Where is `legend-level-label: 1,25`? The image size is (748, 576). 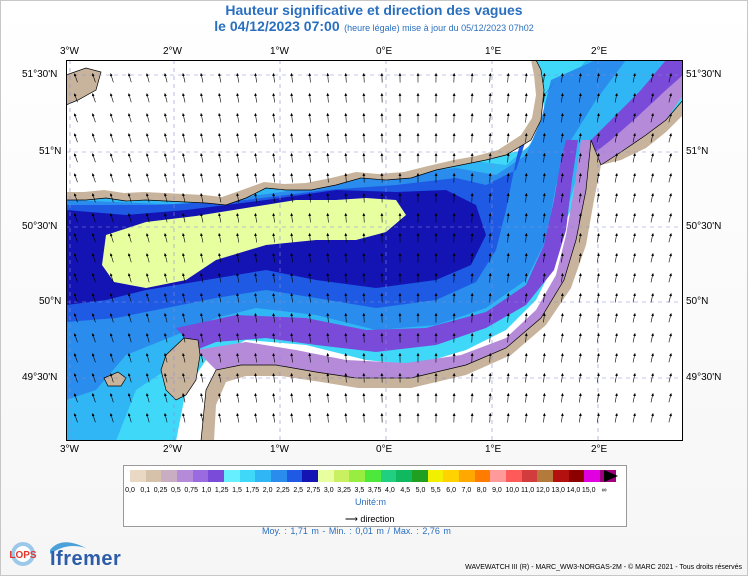 legend-level-label: 1,25 is located at coordinates (221, 490).